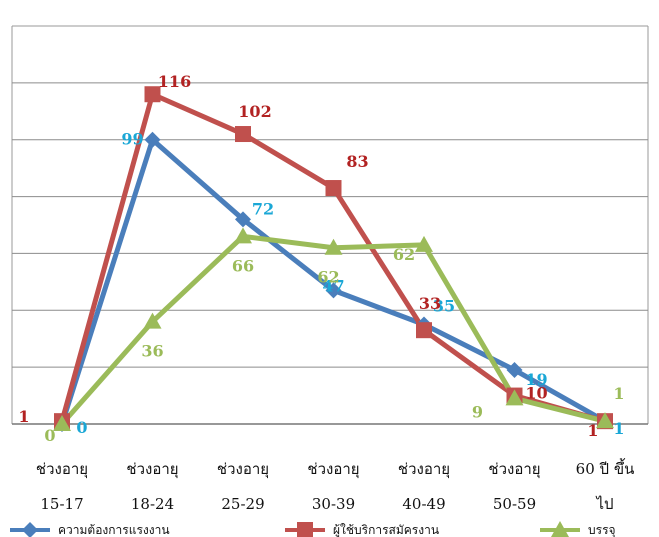 The image size is (659, 537). Describe the element at coordinates (152, 504) in the screenshot. I see `category-label: 18-24` at that location.